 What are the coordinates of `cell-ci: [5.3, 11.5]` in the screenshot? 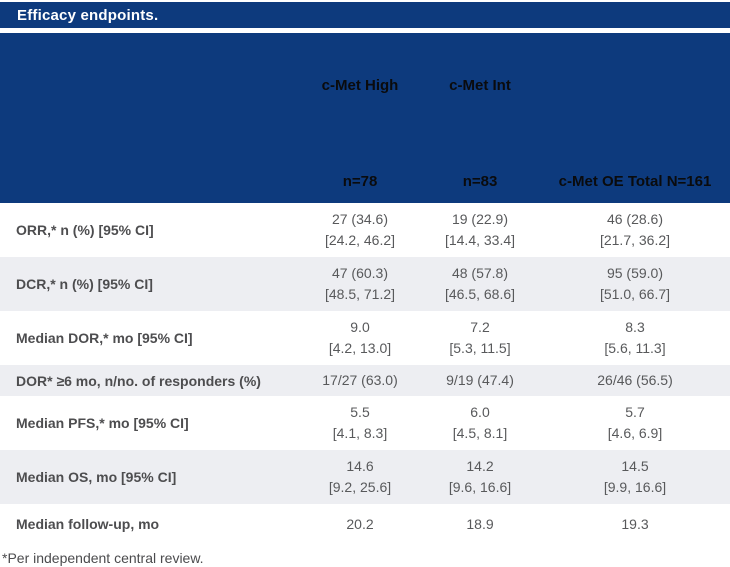 It's located at (480, 348).